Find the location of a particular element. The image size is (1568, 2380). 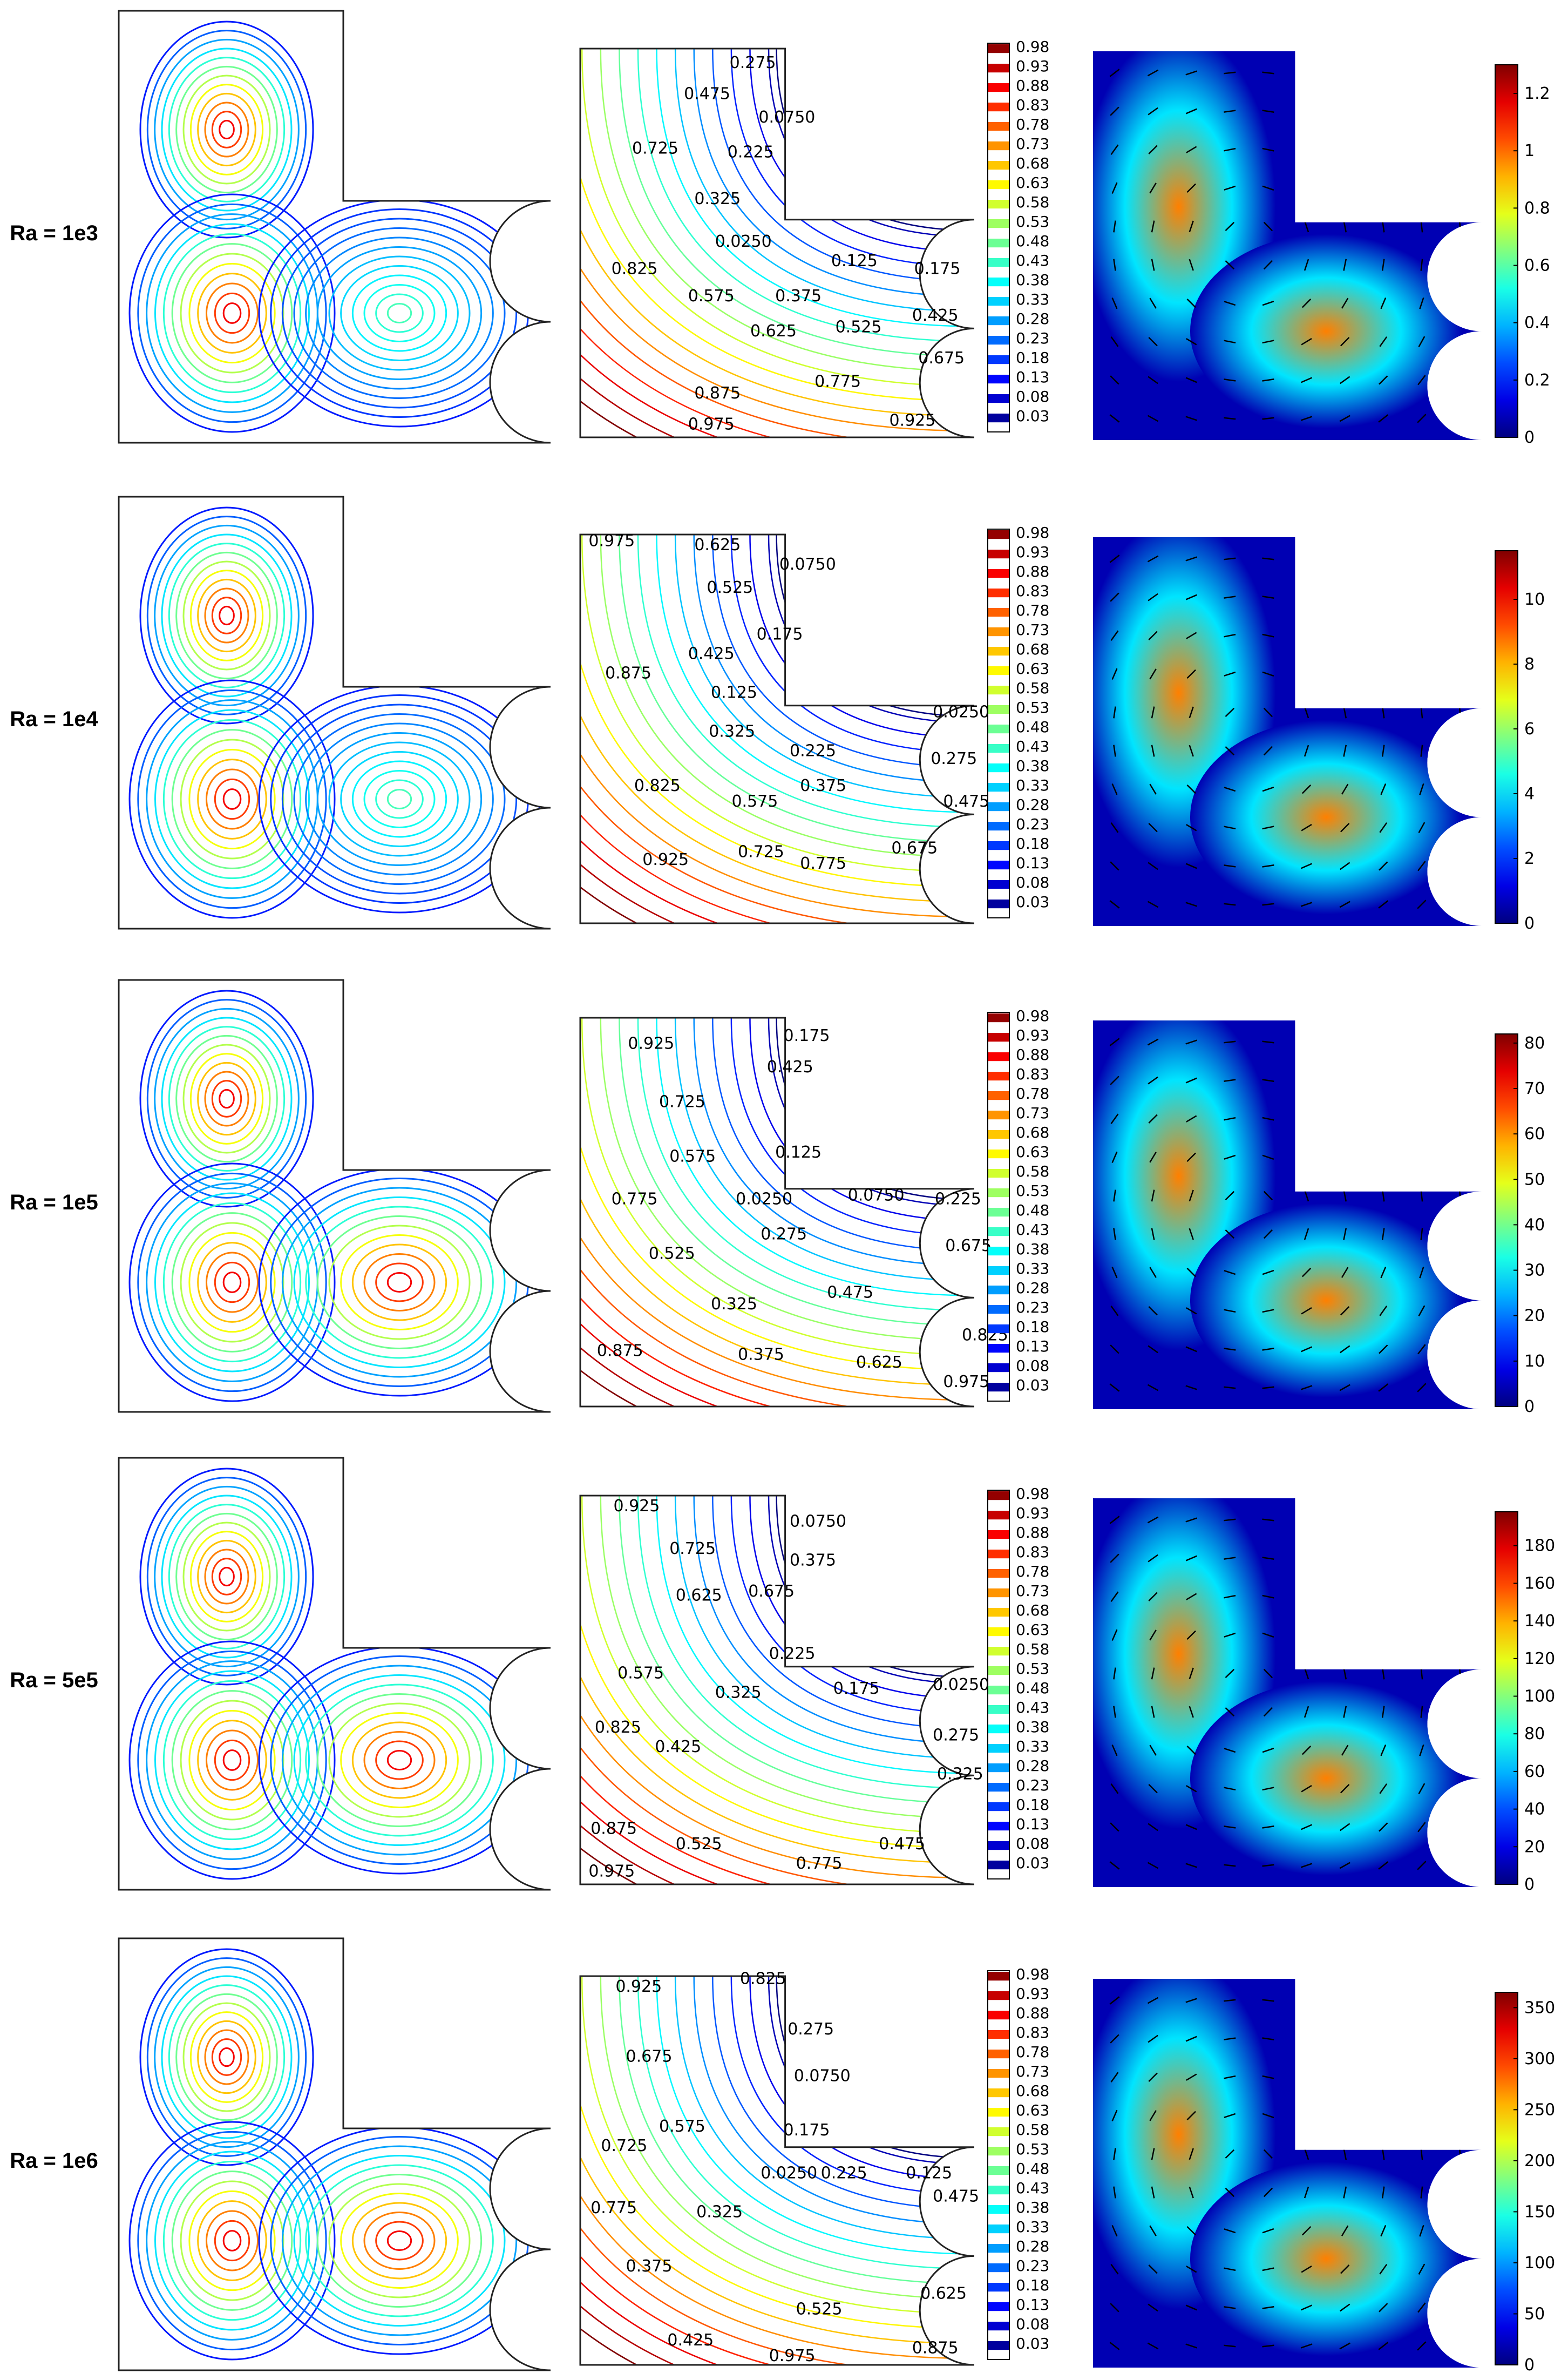

legend-label: 0.73 is located at coordinates (1032, 630).